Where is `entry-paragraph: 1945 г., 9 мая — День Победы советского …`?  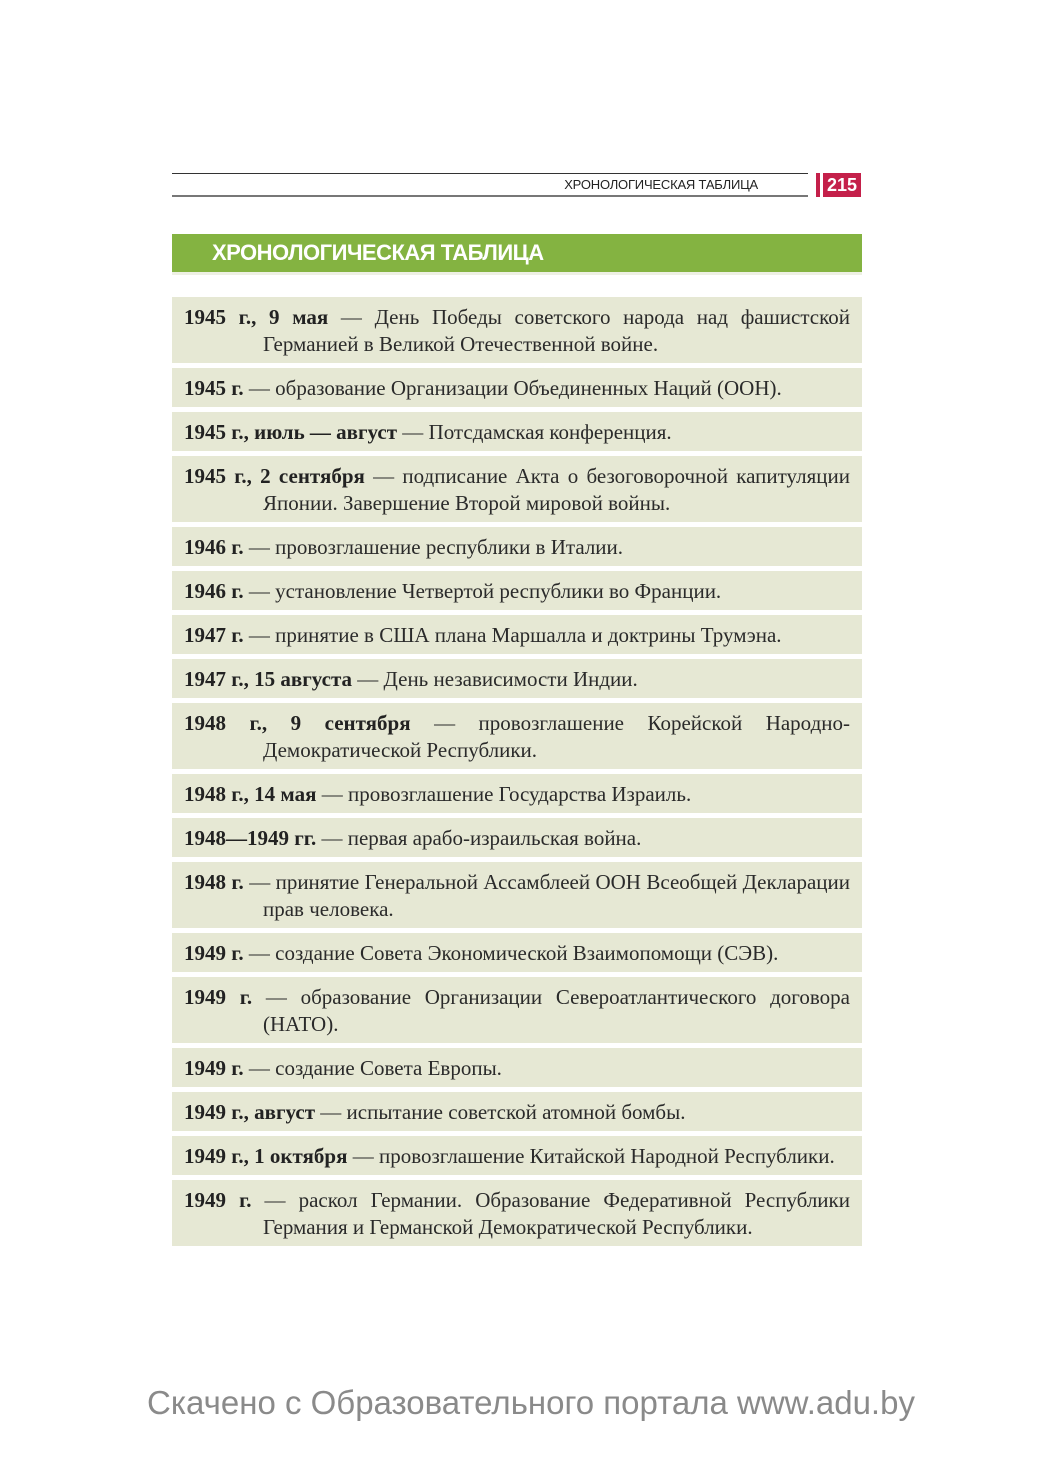 entry-paragraph: 1945 г., 9 мая — День Победы советского … is located at coordinates (517, 331).